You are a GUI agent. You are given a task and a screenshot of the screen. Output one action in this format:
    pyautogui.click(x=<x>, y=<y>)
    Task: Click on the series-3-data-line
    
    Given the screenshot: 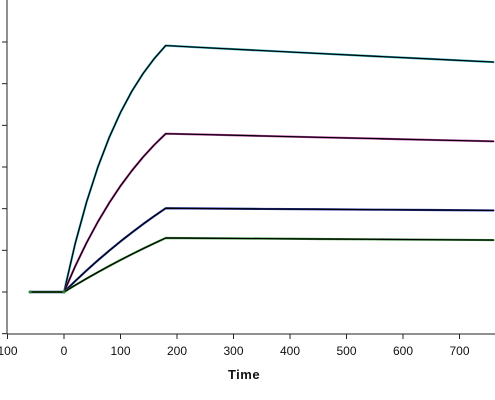 What is the action you would take?
    pyautogui.click(x=262, y=265)
    